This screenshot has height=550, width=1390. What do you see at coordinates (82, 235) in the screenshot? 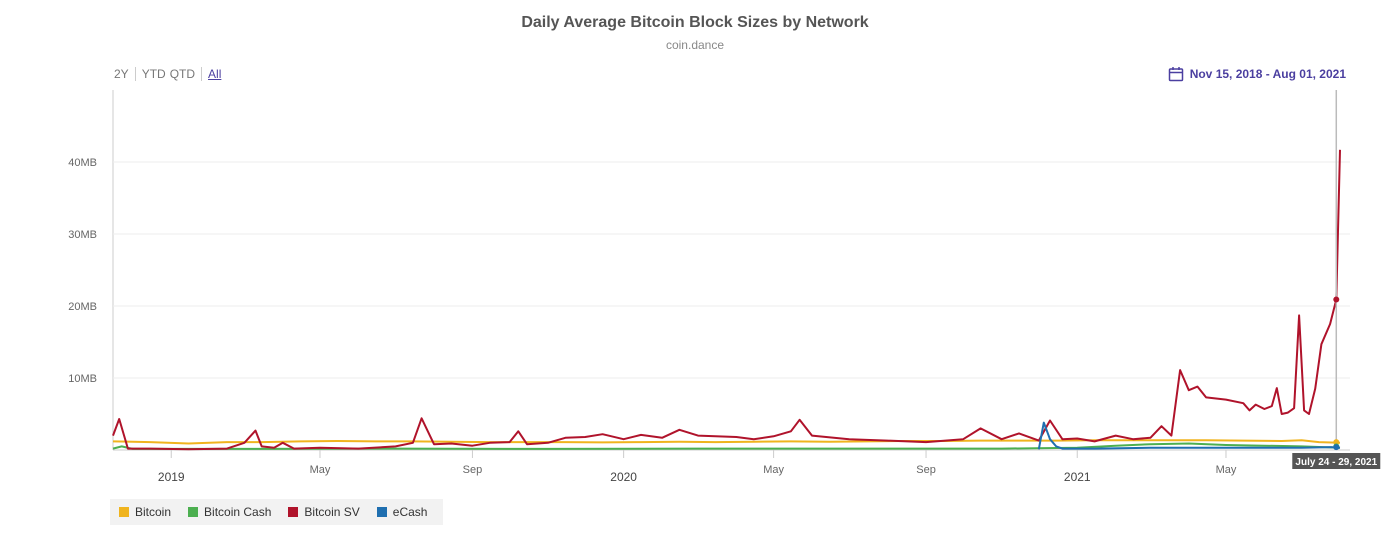
I see `y-tick-label: 30MB` at bounding box center [82, 235].